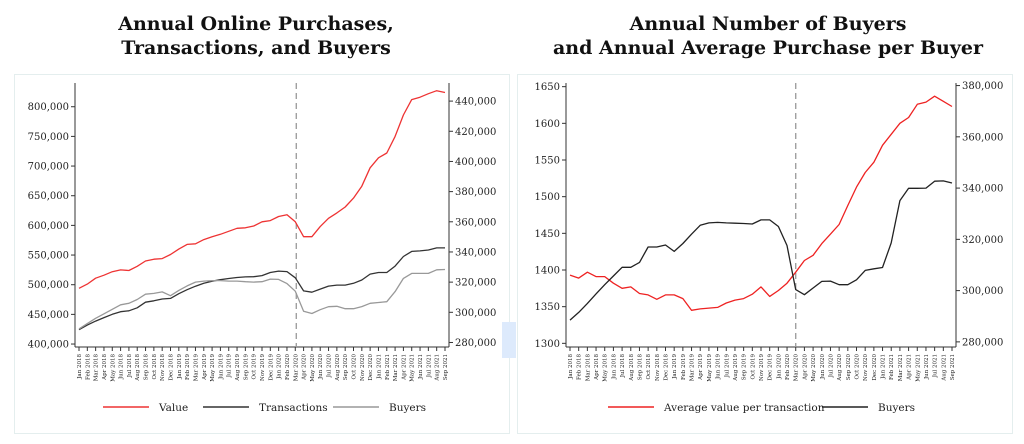  Describe the element at coordinates (105, 367) in the screenshot. I see `x-tick-label: Apr 2018` at that location.